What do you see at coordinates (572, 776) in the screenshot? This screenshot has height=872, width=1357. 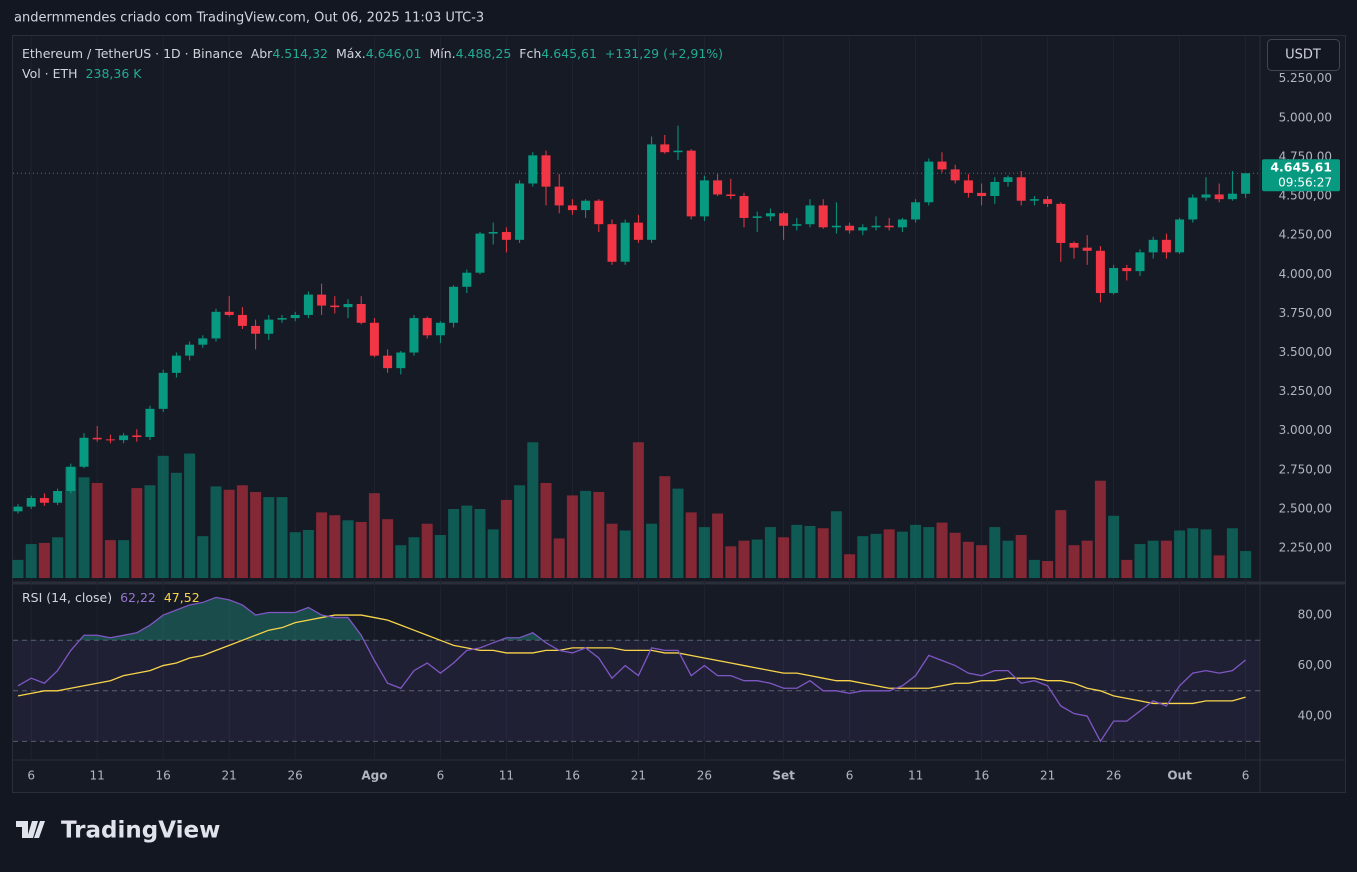 I see `x-tick-label: 16` at bounding box center [572, 776].